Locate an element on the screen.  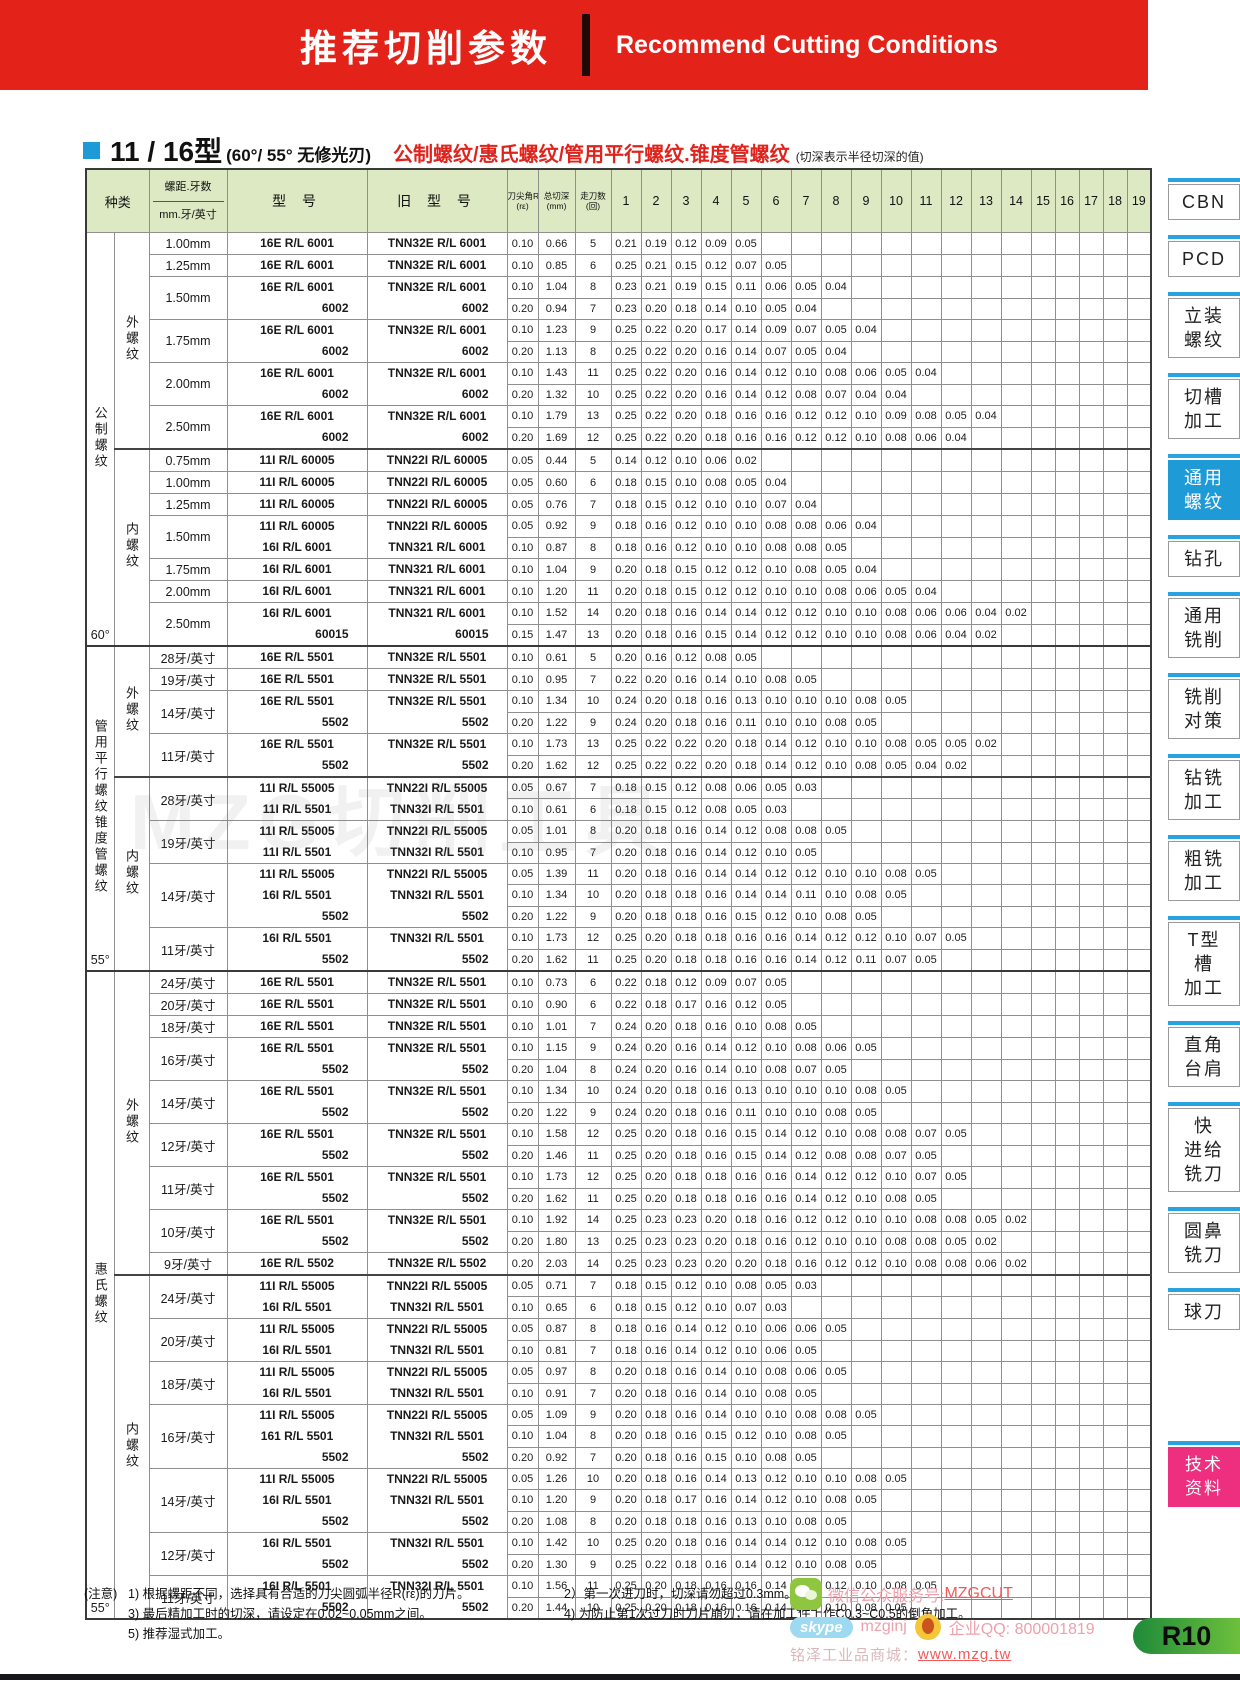
sidebar-item-通用螺纹: 通用 螺纹 is located at coordinates (1204, 487).